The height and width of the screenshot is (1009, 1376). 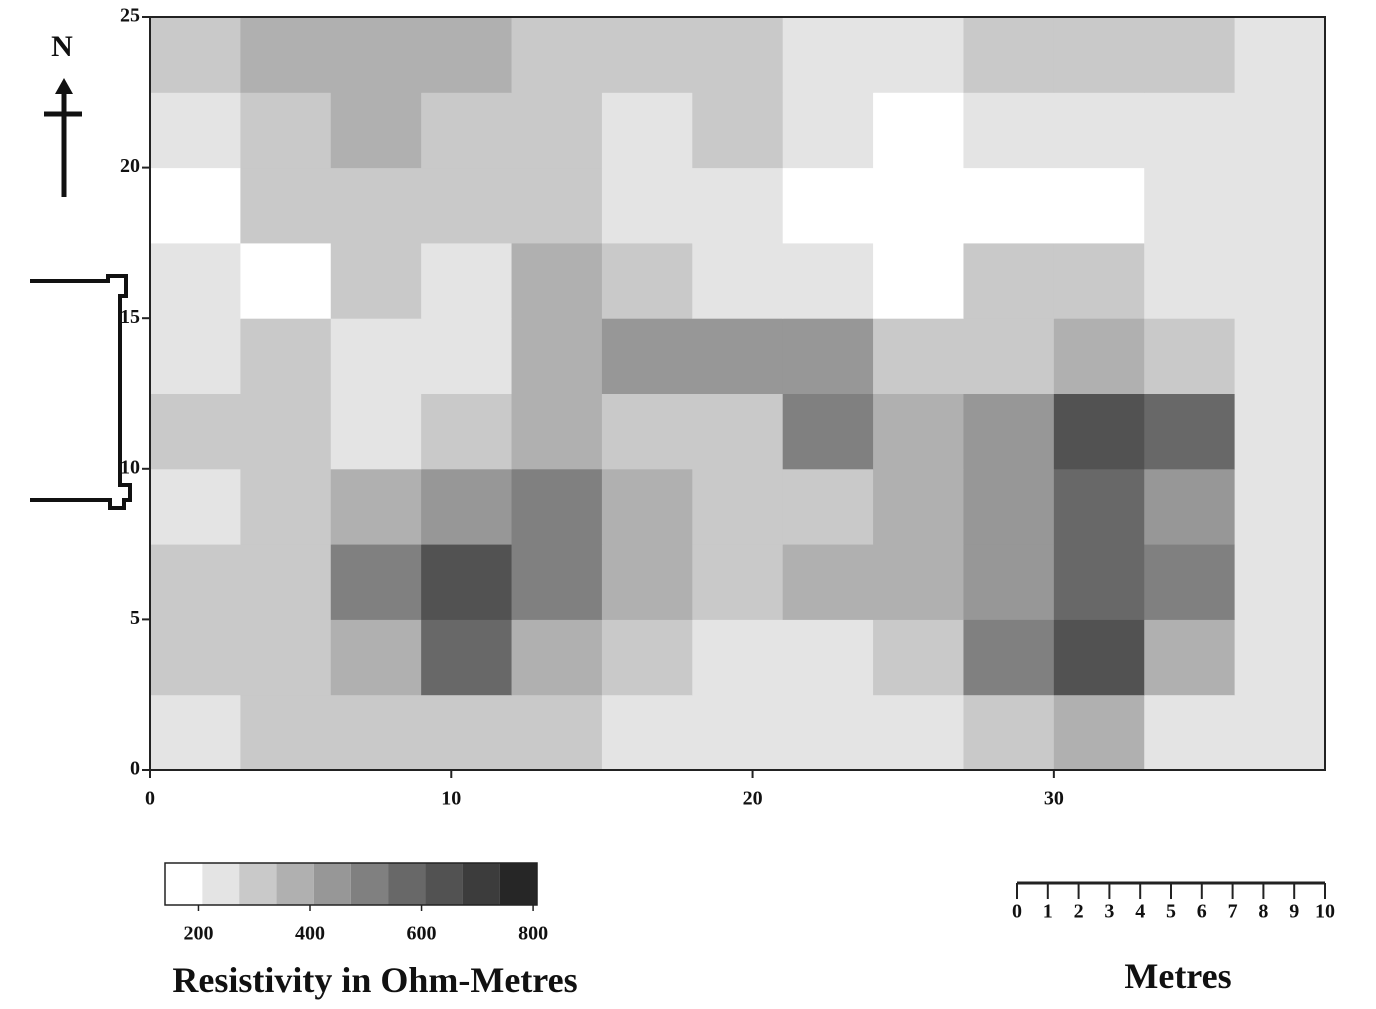 I want to click on colorbar-frame, so click(x=351, y=884).